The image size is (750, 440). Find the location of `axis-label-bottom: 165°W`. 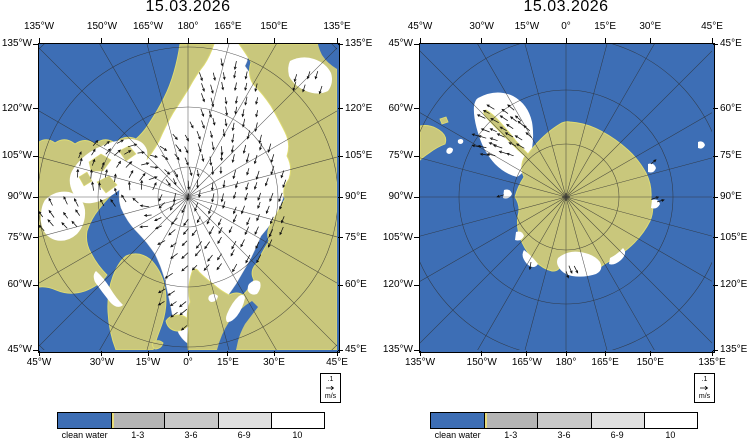

axis-label-bottom: 165°W is located at coordinates (526, 362).